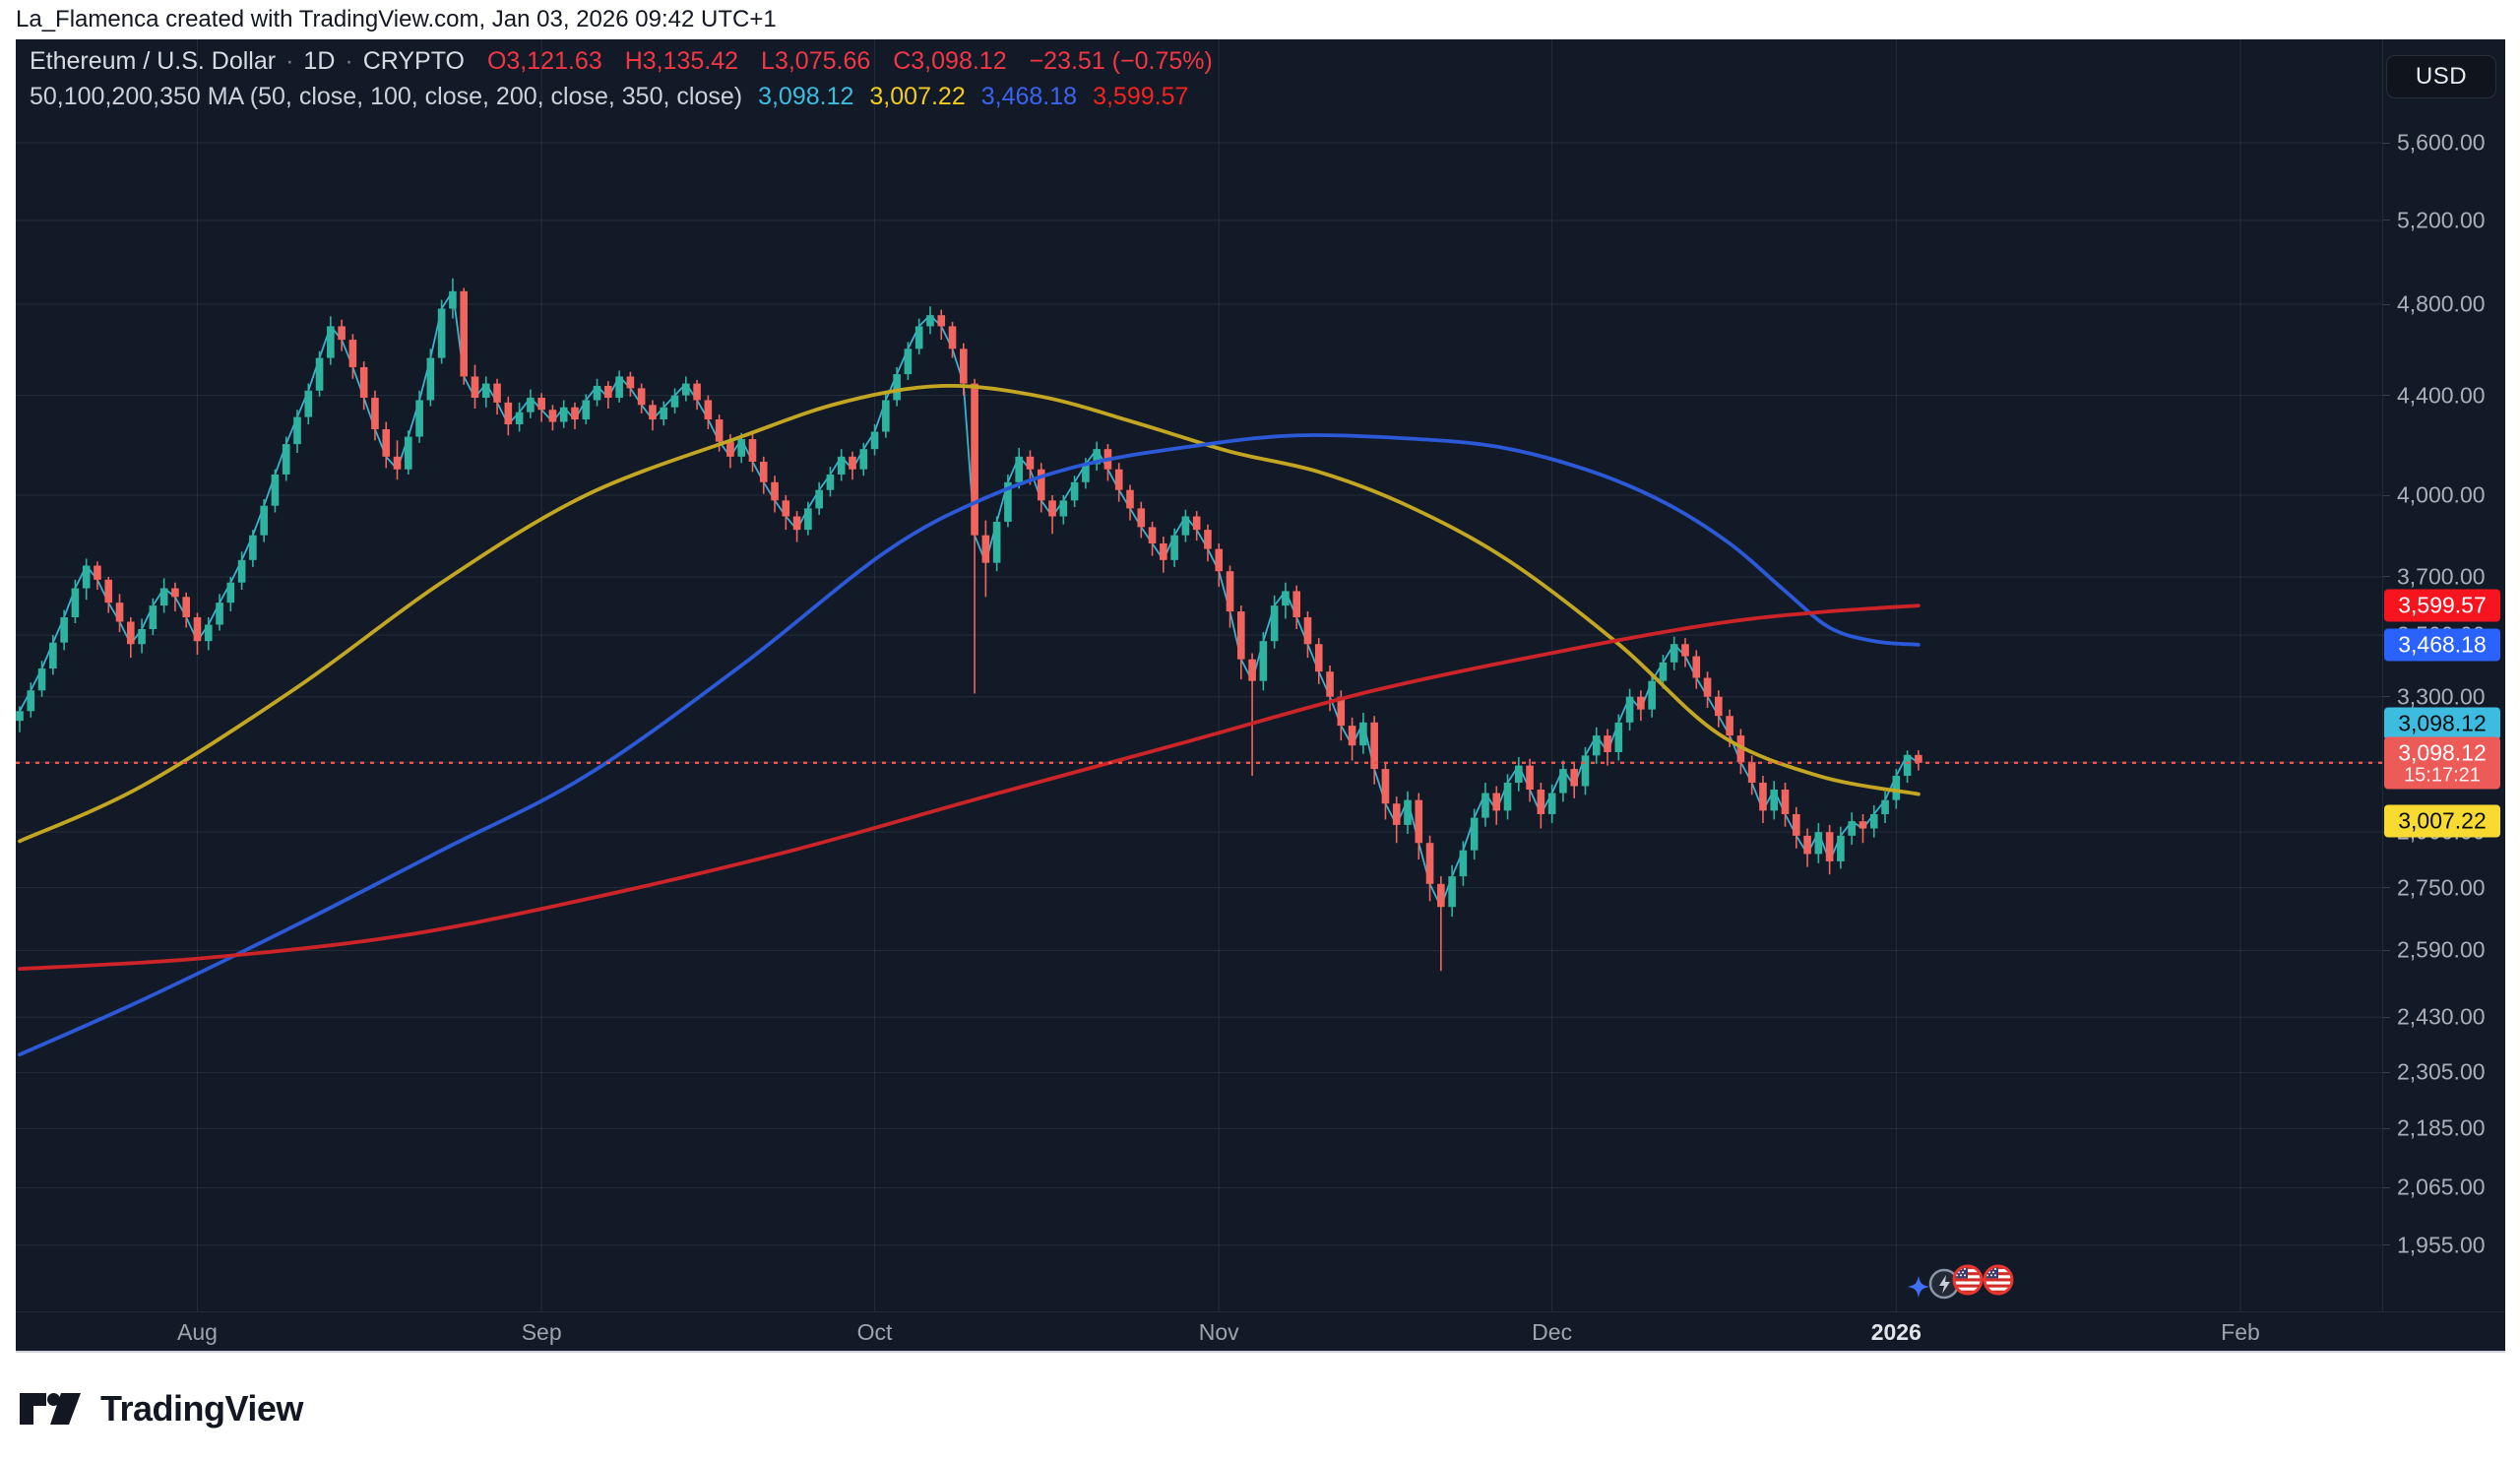  What do you see at coordinates (2441, 1071) in the screenshot?
I see `price-tick-label: 2,305.00` at bounding box center [2441, 1071].